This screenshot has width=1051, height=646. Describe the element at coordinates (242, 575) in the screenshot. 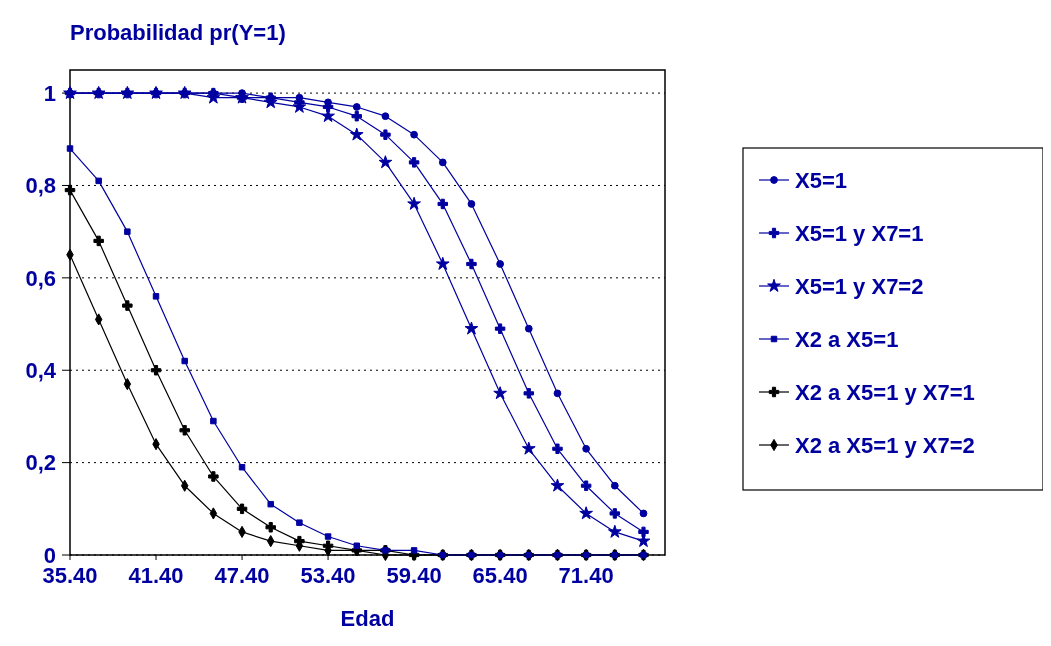

I see `x-tick-label: 47.40` at that location.